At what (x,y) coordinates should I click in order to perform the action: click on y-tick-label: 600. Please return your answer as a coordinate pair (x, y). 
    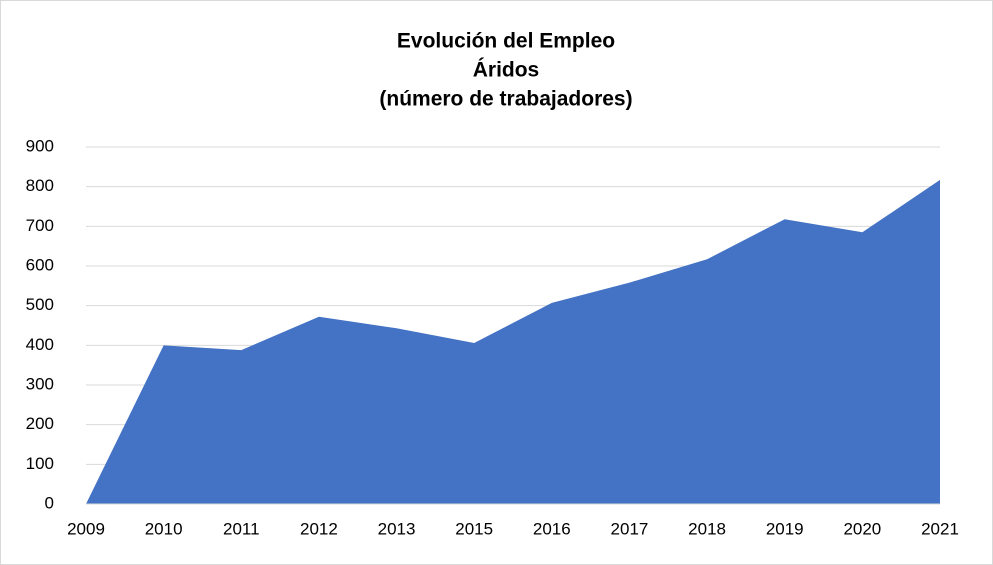
    Looking at the image, I should click on (40, 264).